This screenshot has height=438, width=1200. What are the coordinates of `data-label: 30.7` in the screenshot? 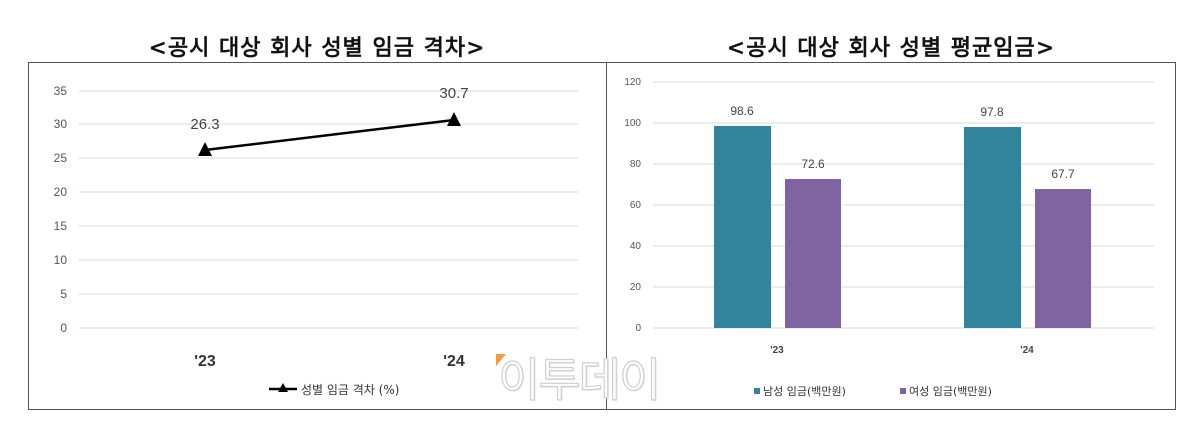 It's located at (453, 93).